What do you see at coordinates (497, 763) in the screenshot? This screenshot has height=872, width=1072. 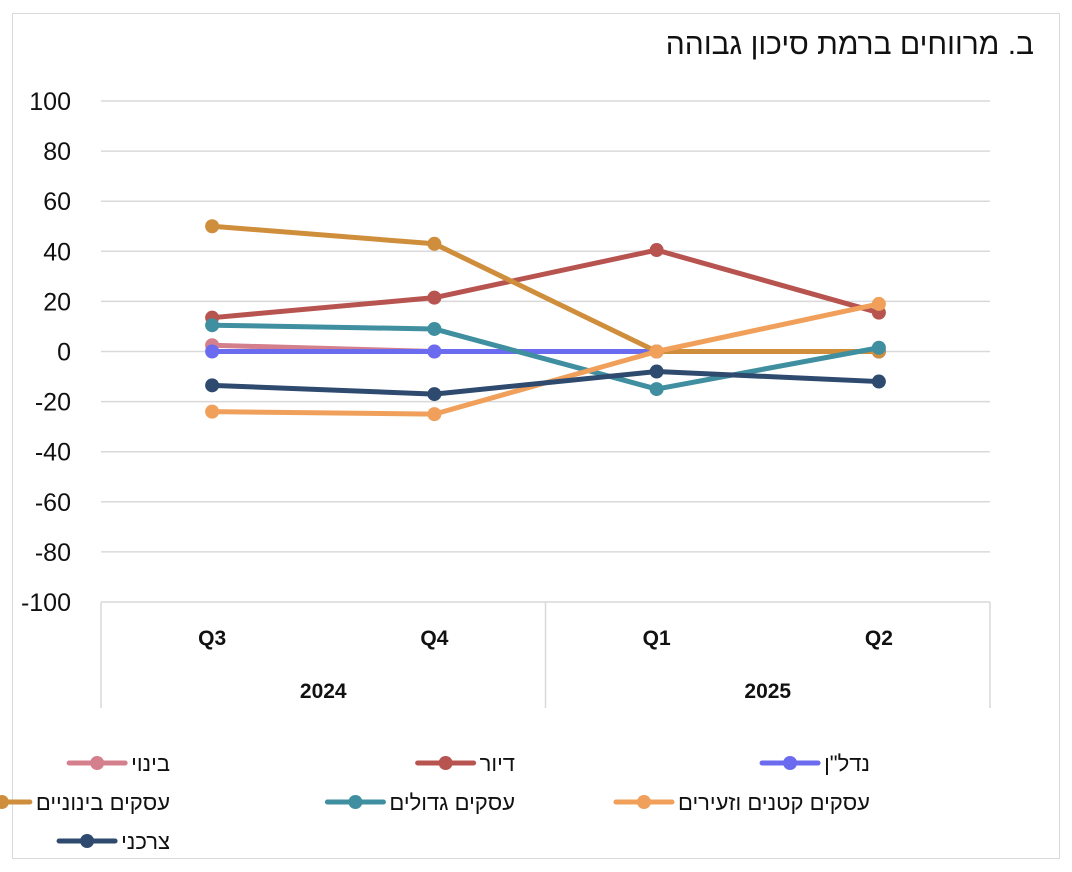 I see `legend-label: דיור` at bounding box center [497, 763].